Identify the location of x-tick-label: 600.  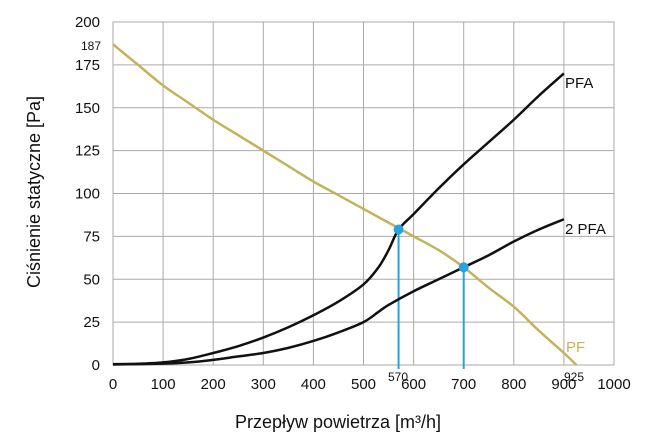
(413, 384).